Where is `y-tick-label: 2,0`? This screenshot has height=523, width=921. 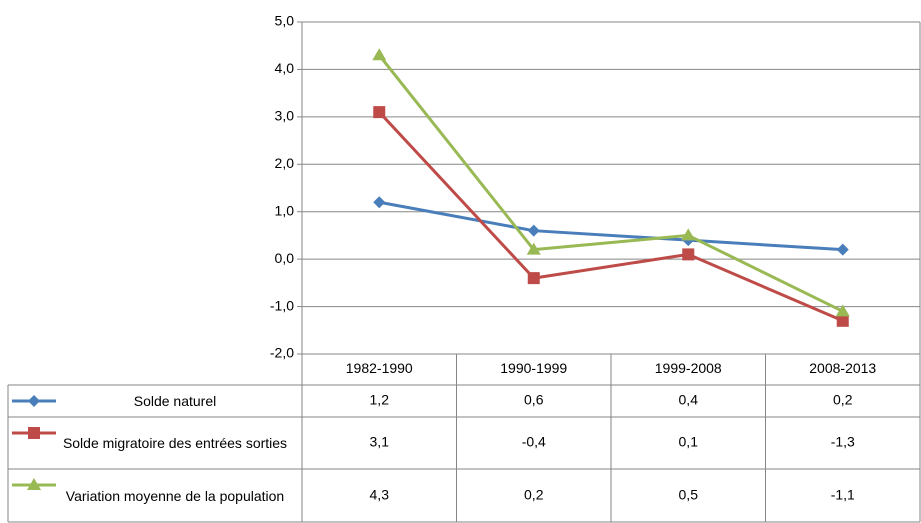 y-tick-label: 2,0 is located at coordinates (285, 163).